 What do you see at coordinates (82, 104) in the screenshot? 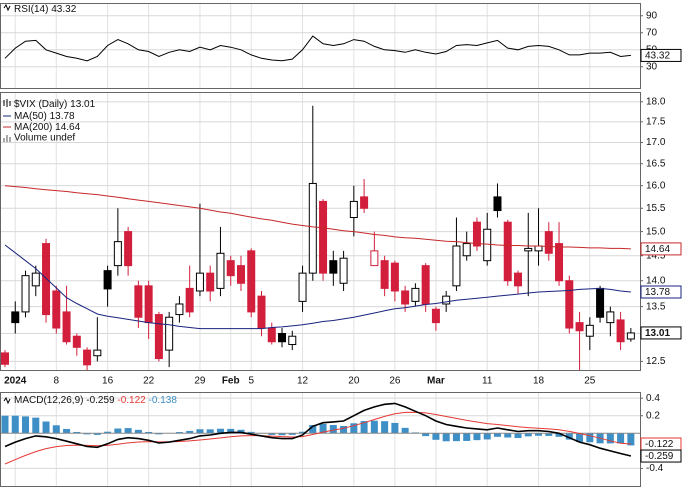
I see `price-legend-value: 13.01` at bounding box center [82, 104].